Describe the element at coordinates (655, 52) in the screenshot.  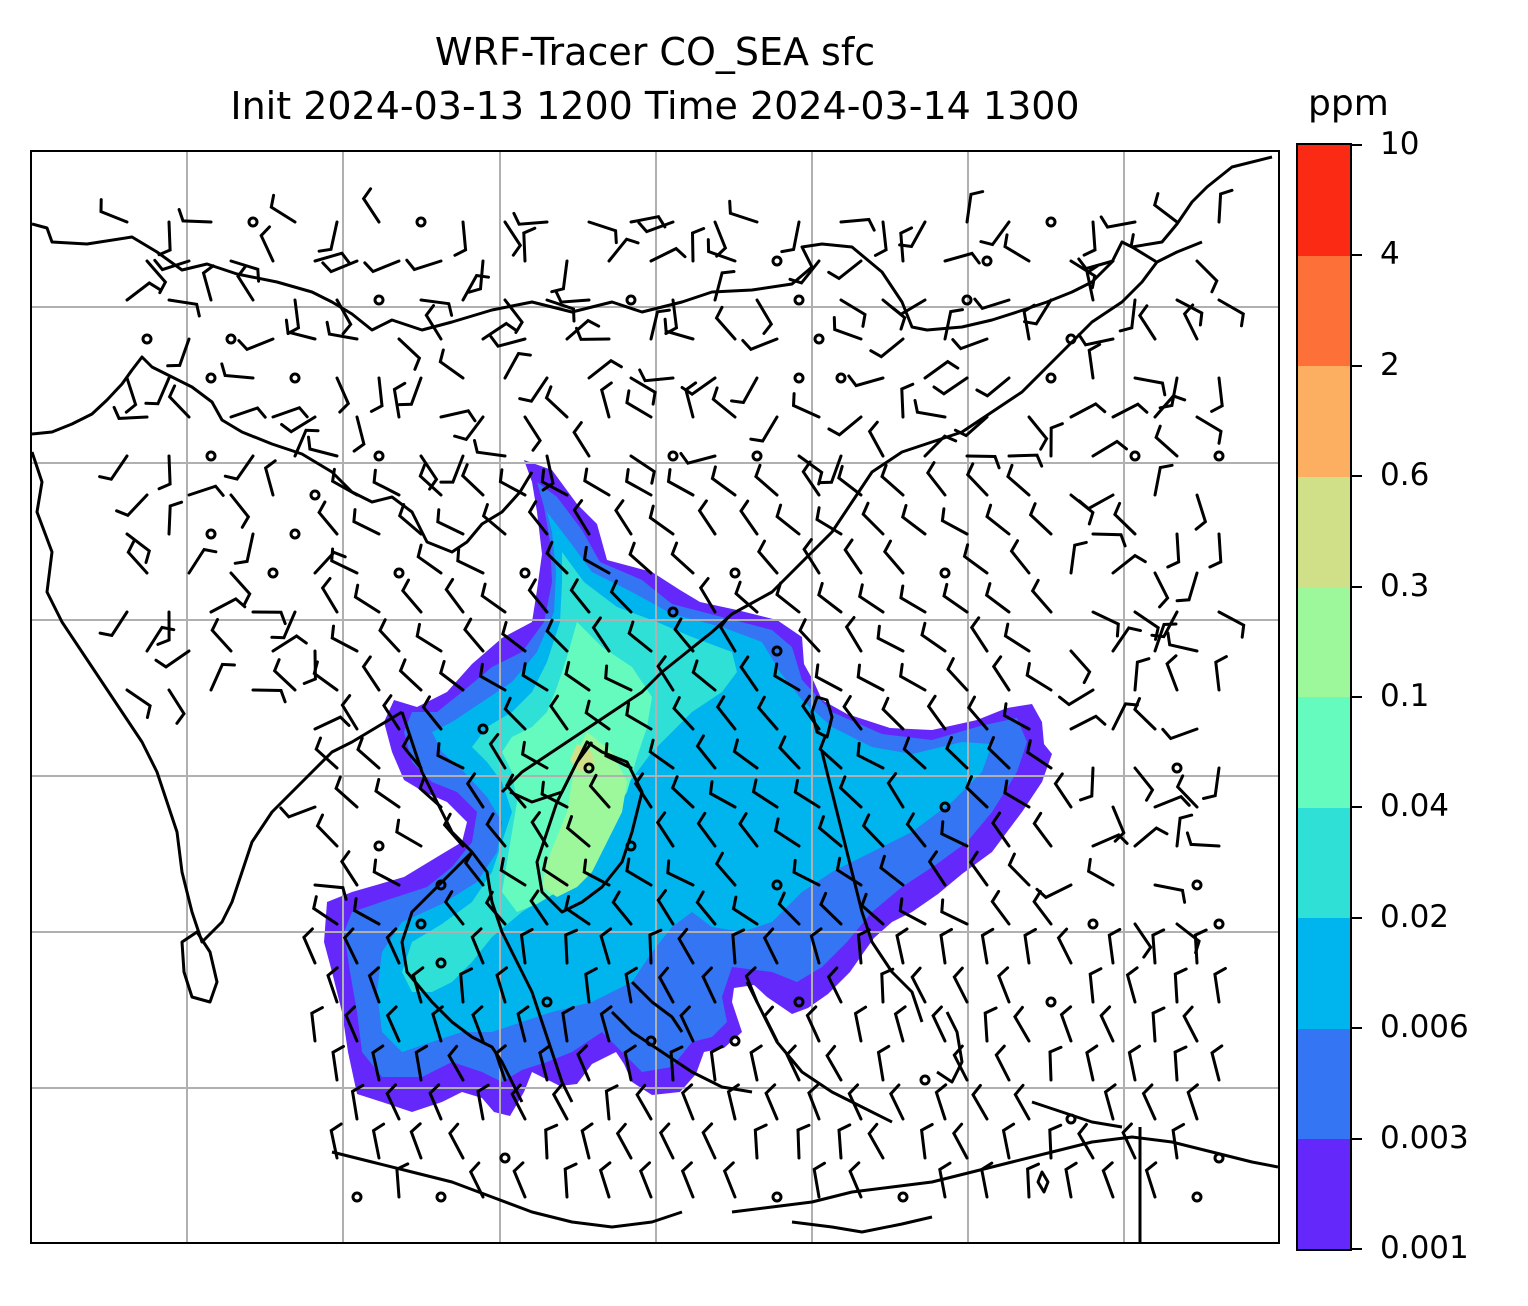
I see `map-title: WRF-Tracer CO_SEA sfc` at that location.